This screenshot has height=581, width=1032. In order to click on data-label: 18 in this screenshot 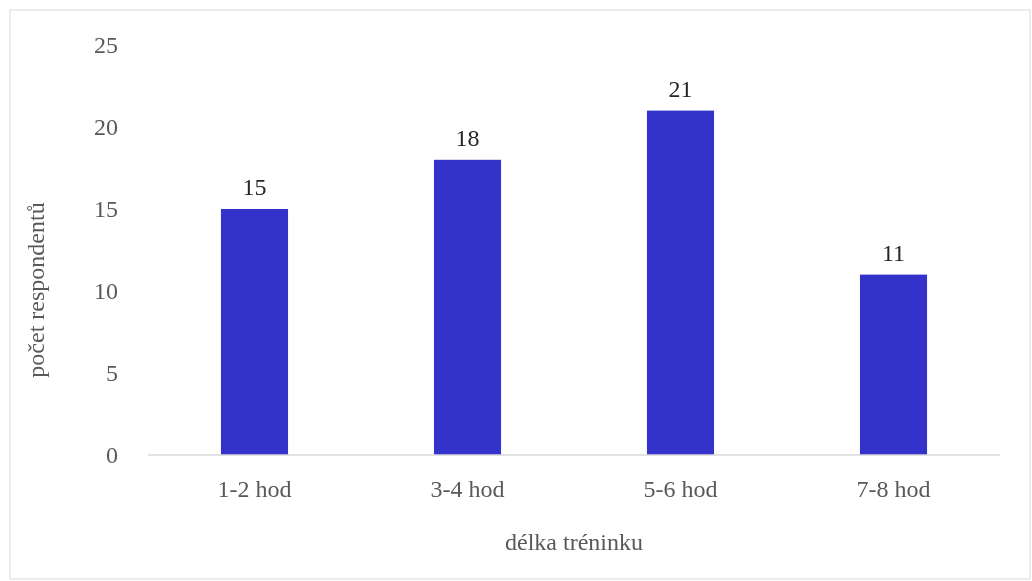, I will do `click(467, 137)`.